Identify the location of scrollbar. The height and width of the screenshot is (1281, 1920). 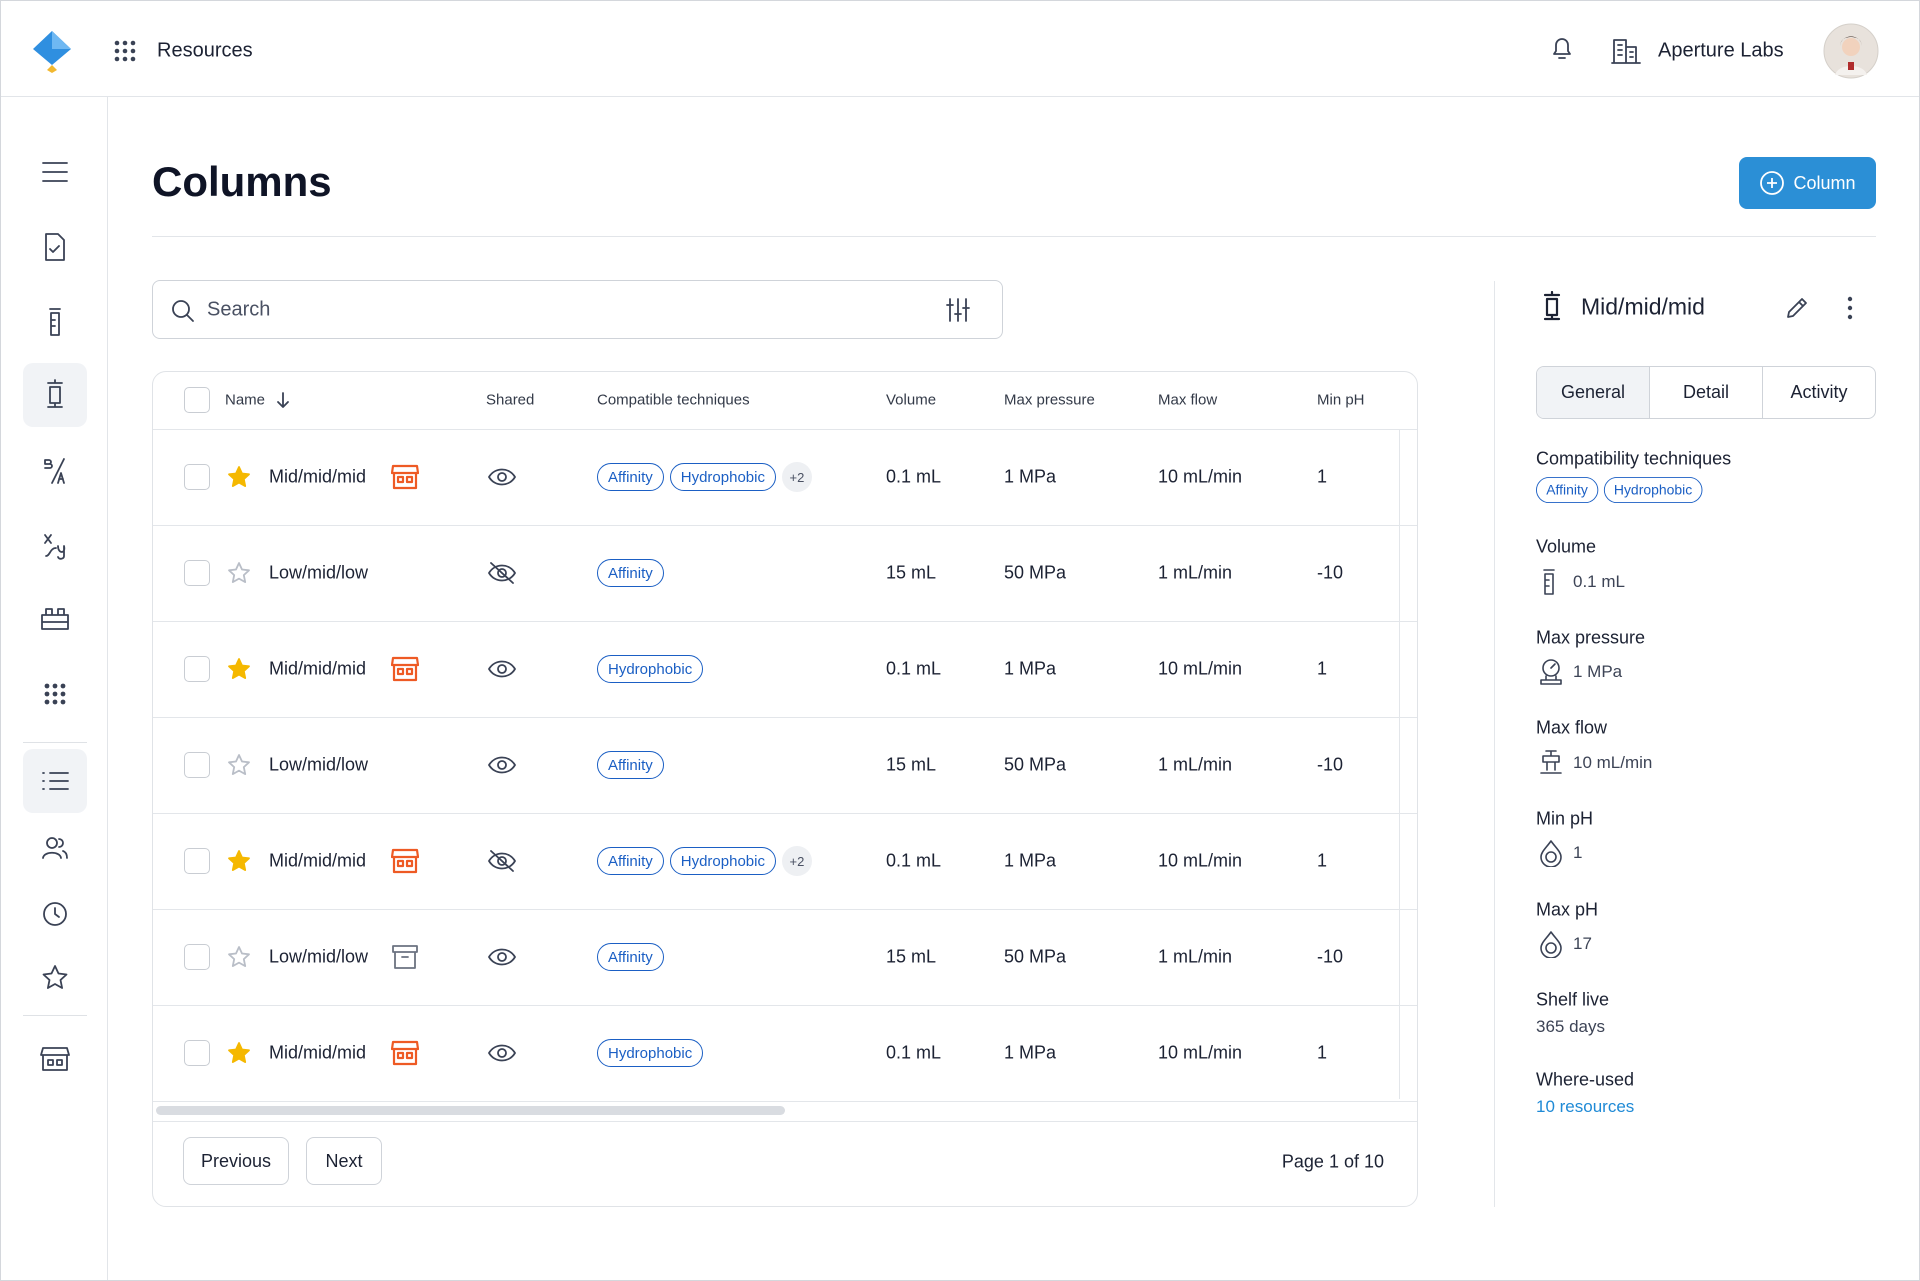
(470, 1110).